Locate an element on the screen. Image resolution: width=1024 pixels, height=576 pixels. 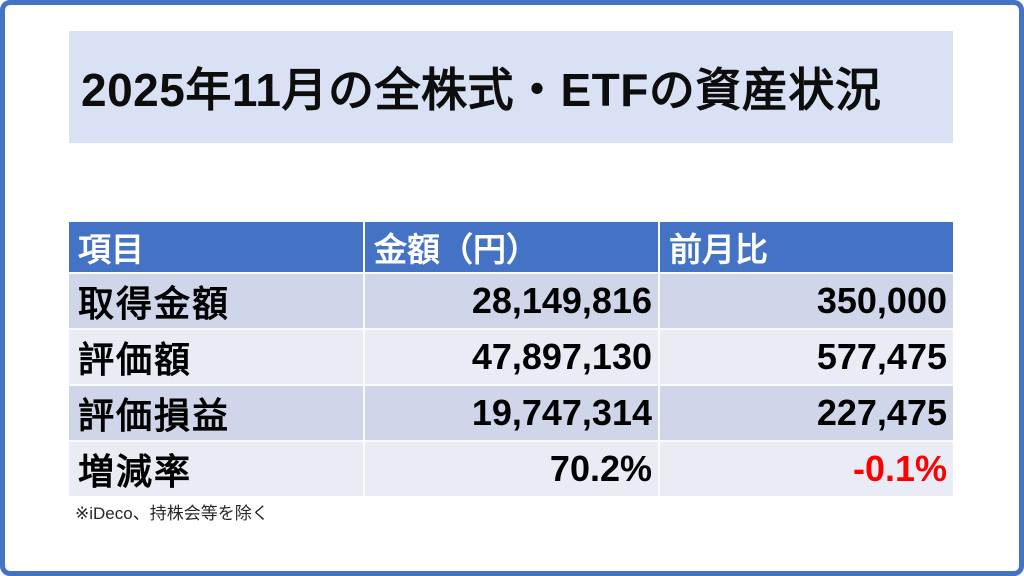
row-label: 評価損益 is located at coordinates (217, 412).